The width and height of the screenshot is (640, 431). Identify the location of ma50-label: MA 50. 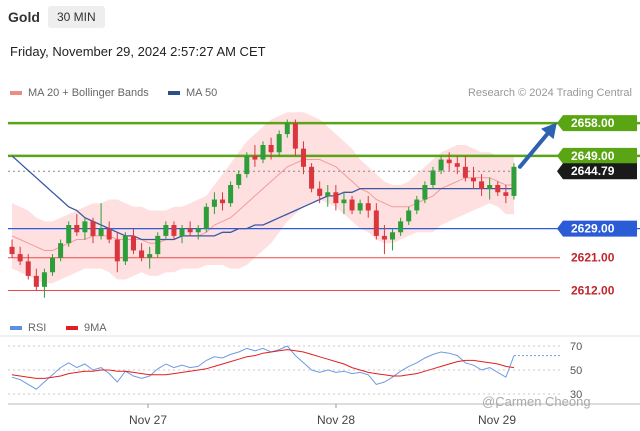
(202, 93).